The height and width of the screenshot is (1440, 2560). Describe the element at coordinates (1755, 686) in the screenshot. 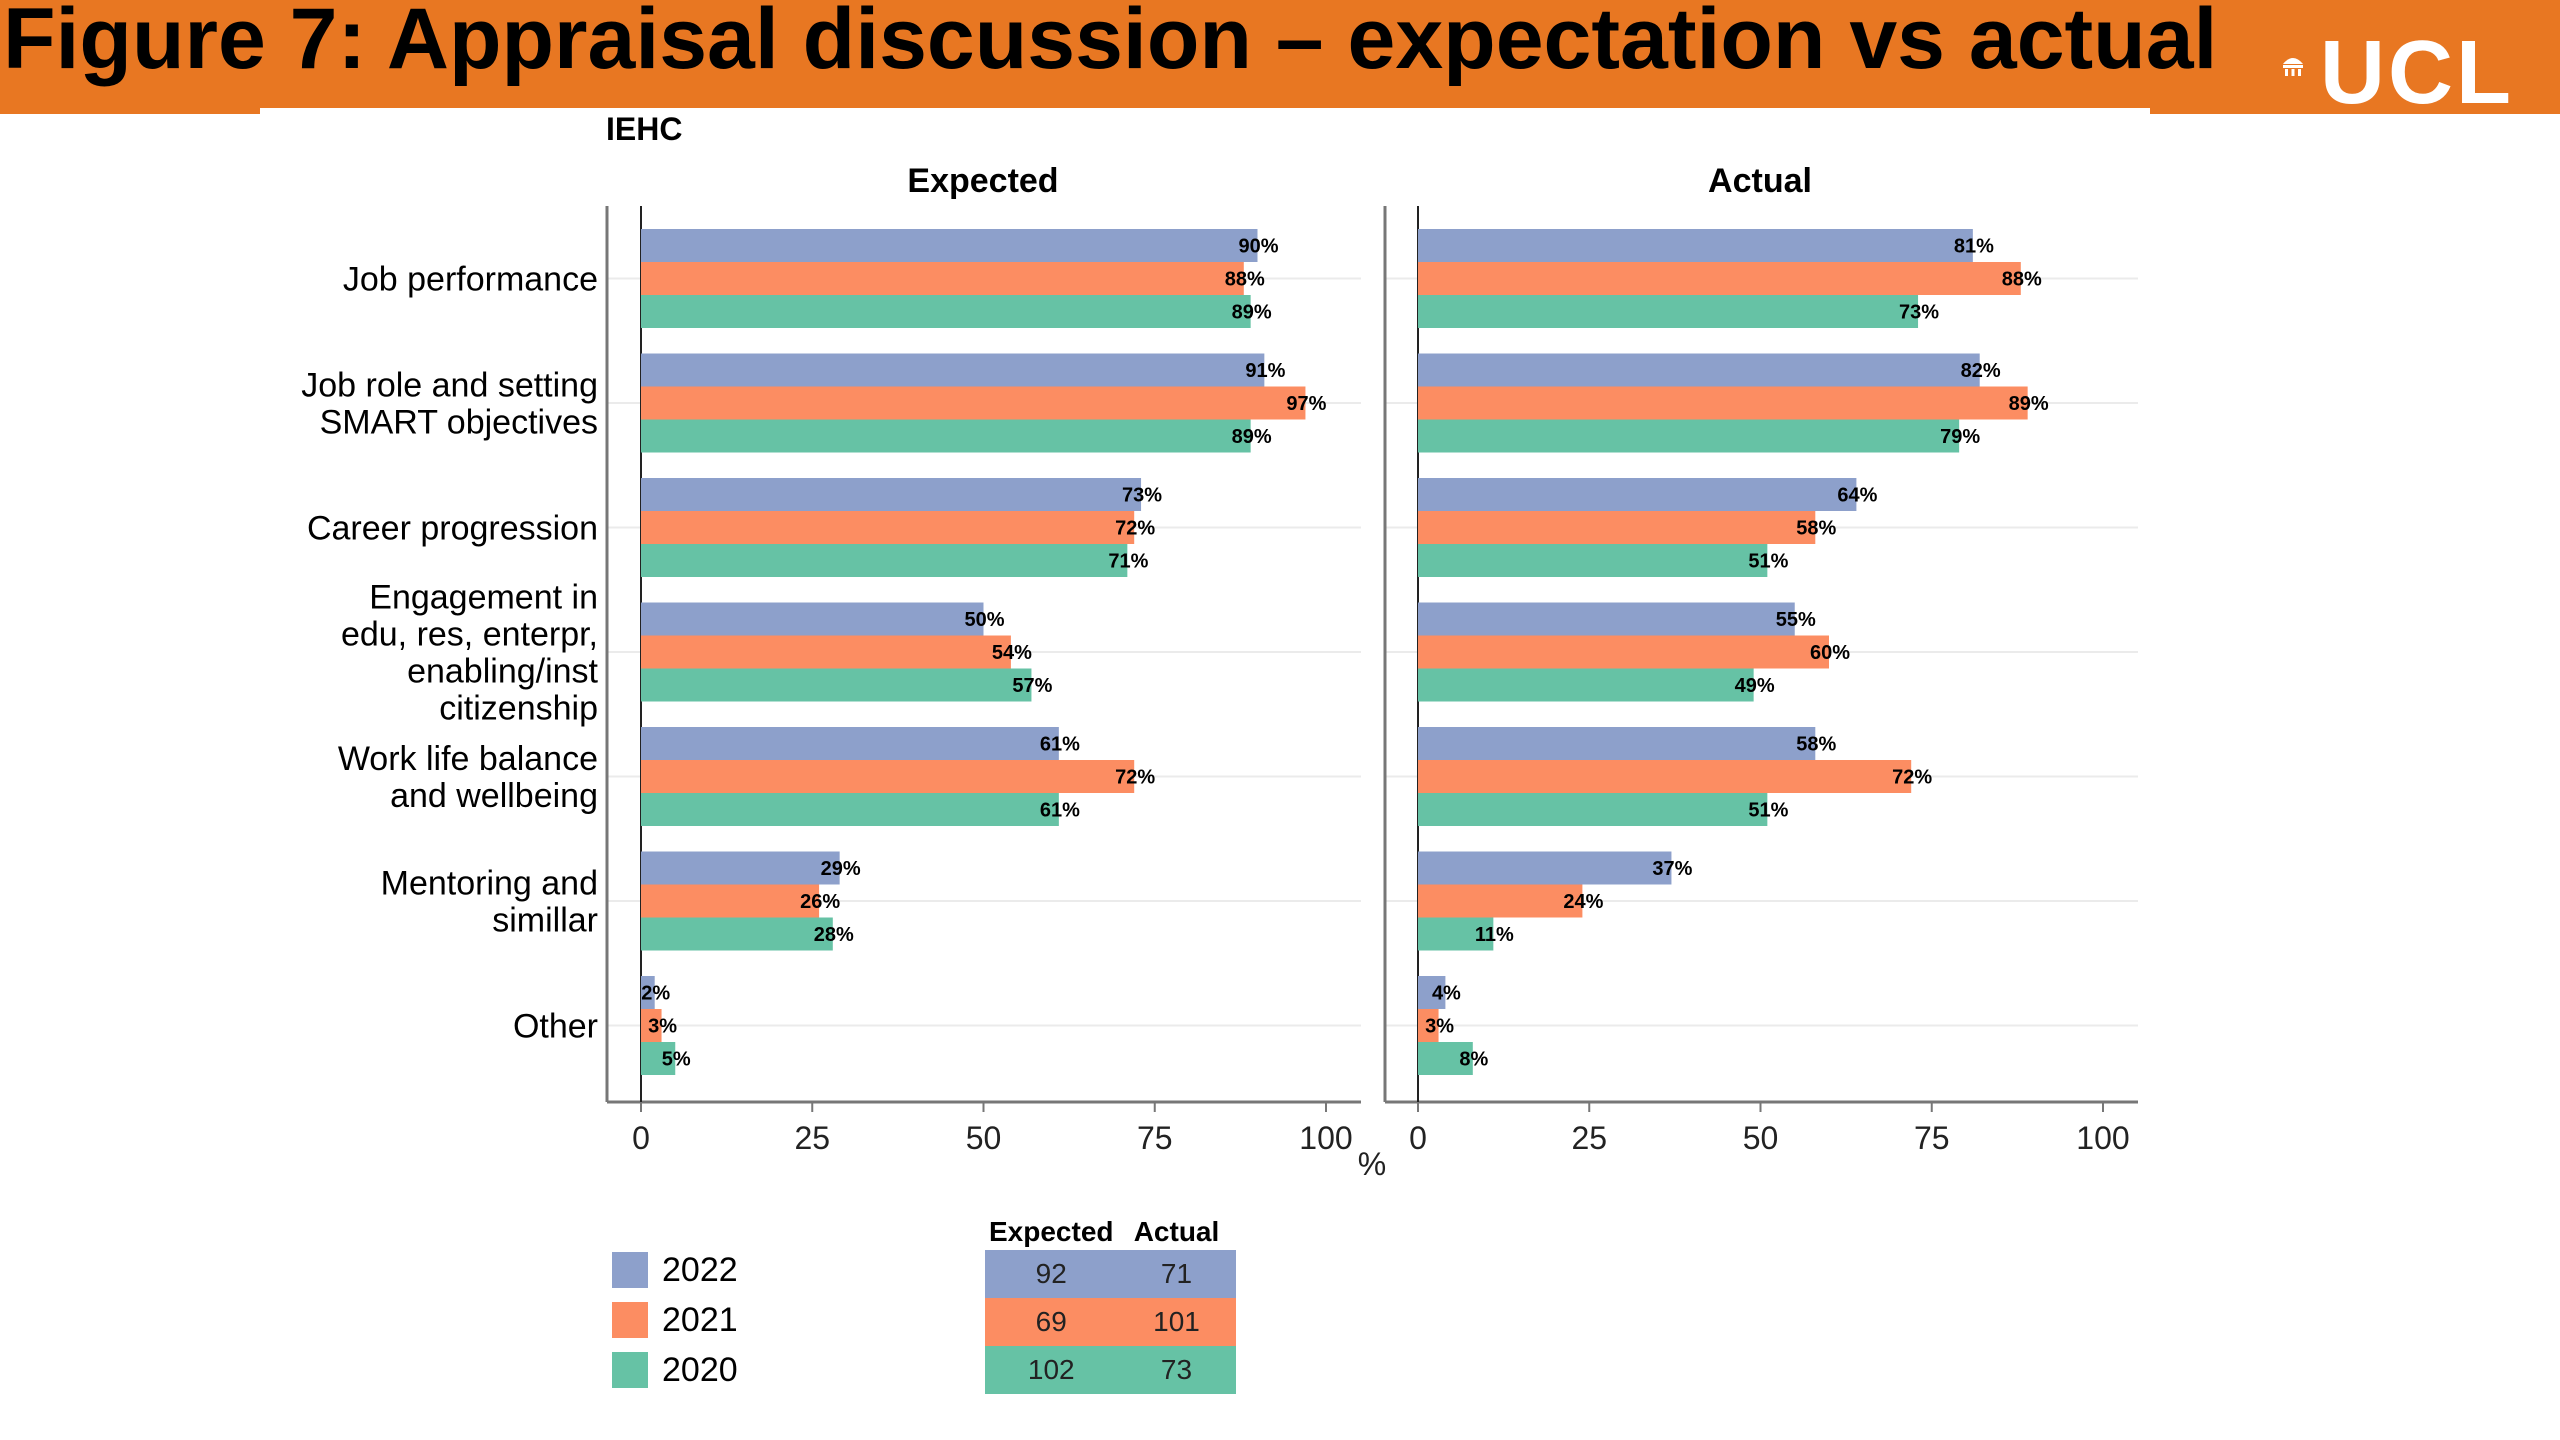

I see `data-label: 49%` at that location.